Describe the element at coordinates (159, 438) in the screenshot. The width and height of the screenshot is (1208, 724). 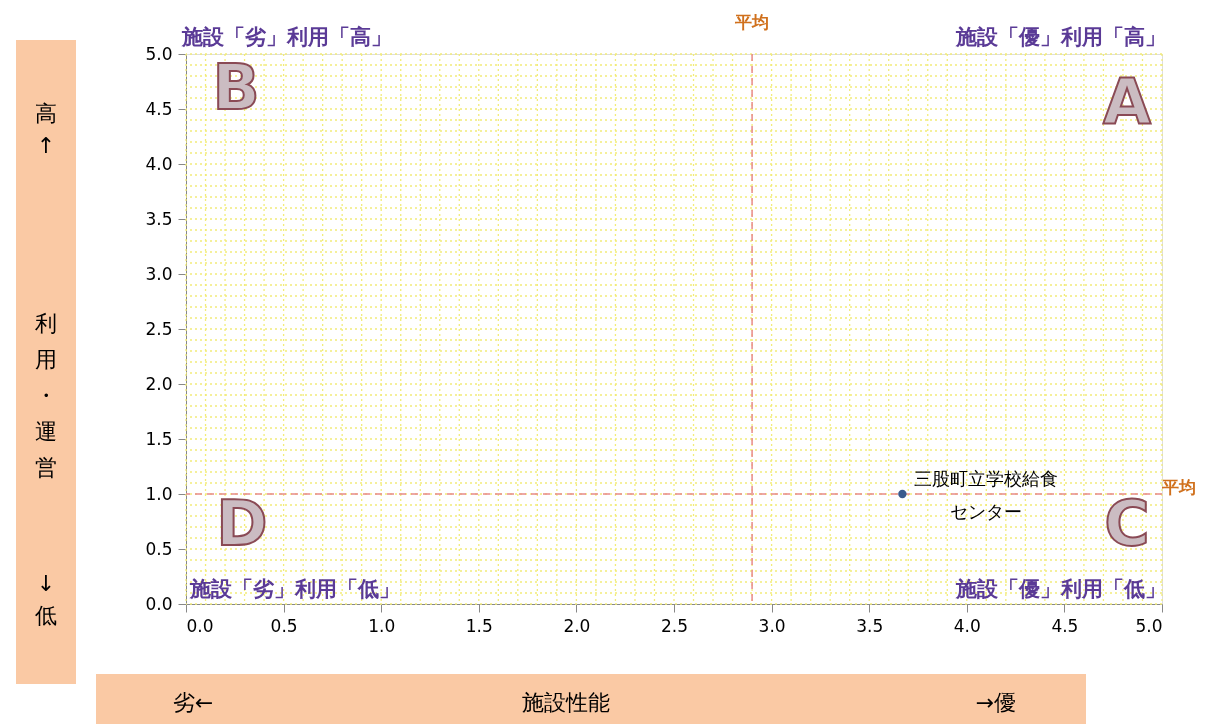
I see `y-tick-label: 1.5` at that location.